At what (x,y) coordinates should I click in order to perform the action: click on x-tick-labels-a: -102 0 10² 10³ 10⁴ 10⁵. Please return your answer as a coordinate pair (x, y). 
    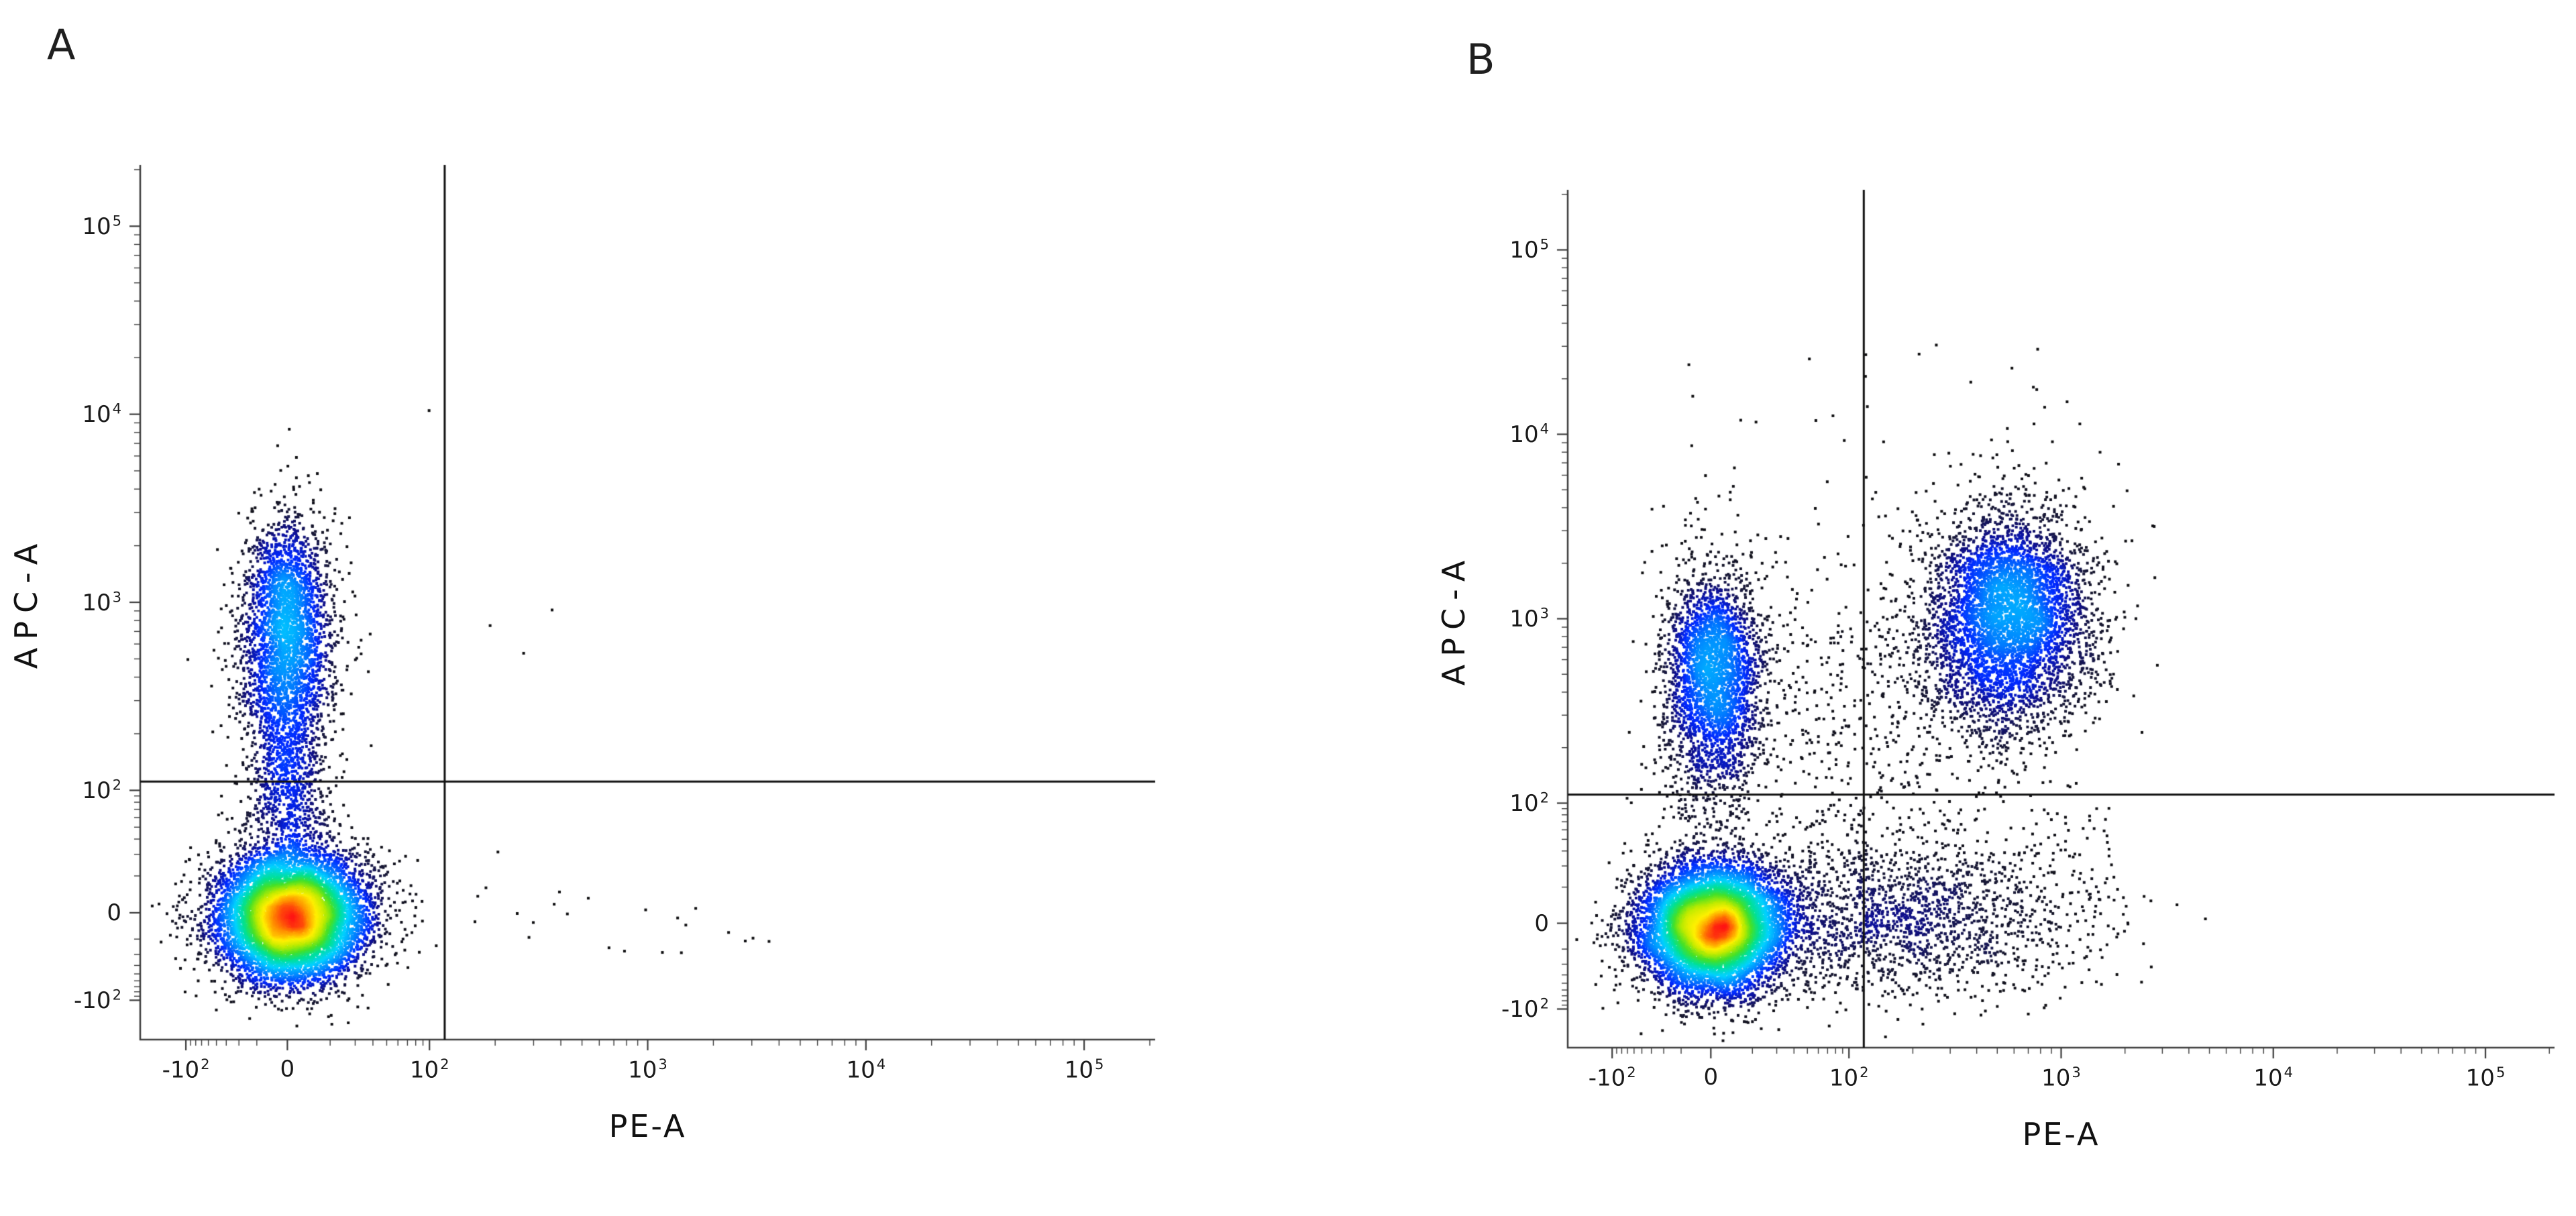
    Looking at the image, I should click on (647, 1079).